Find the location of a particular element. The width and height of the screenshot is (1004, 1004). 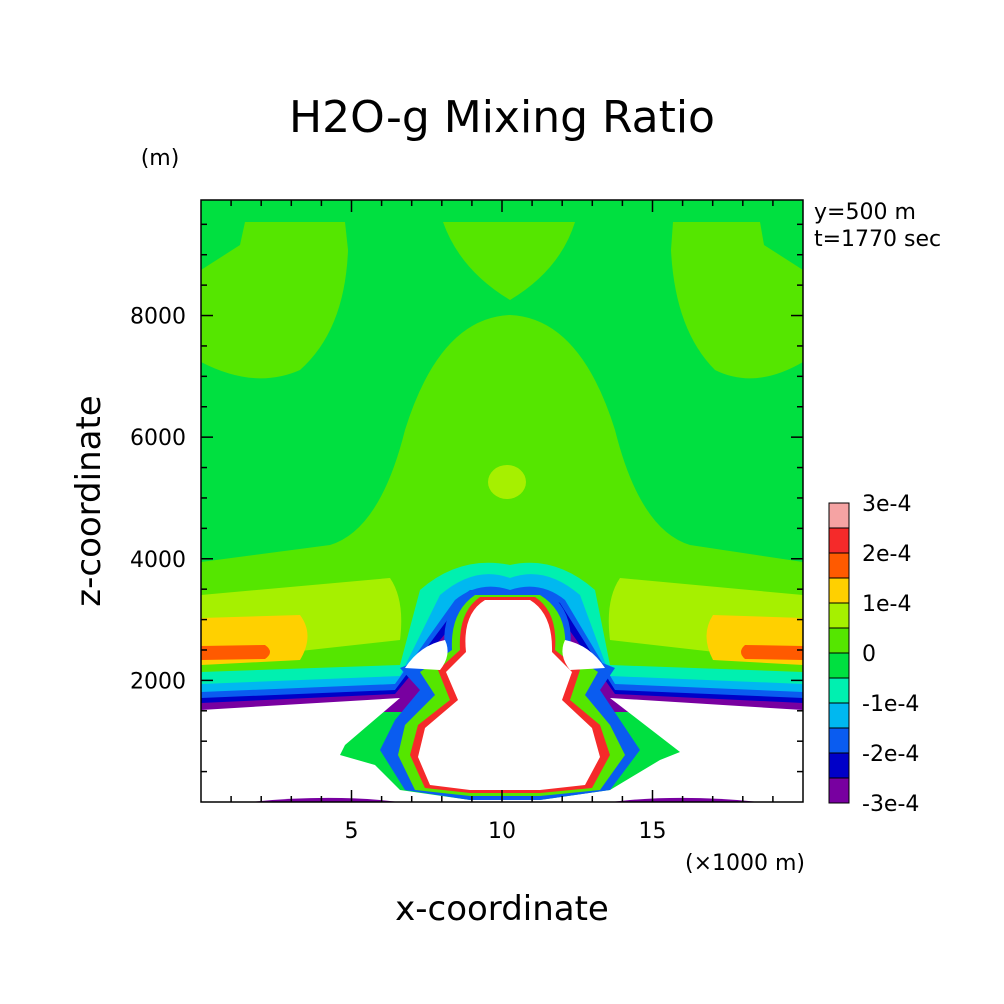

colorbar-label: -2e-4 is located at coordinates (890, 754).